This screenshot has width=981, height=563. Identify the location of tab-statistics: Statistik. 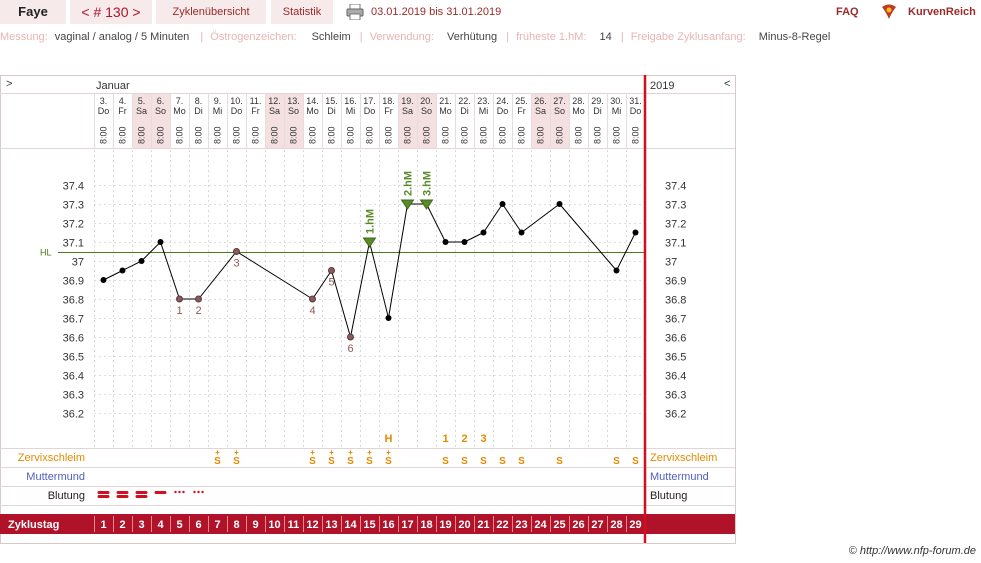
(302, 12).